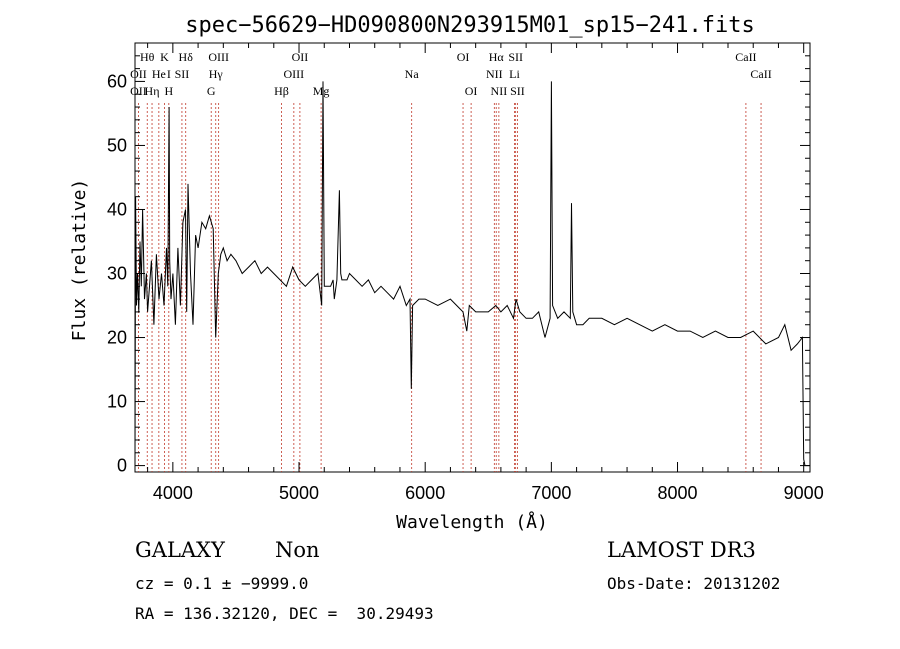 The height and width of the screenshot is (649, 900). What do you see at coordinates (180, 550) in the screenshot?
I see `object-class: GALAXY` at bounding box center [180, 550].